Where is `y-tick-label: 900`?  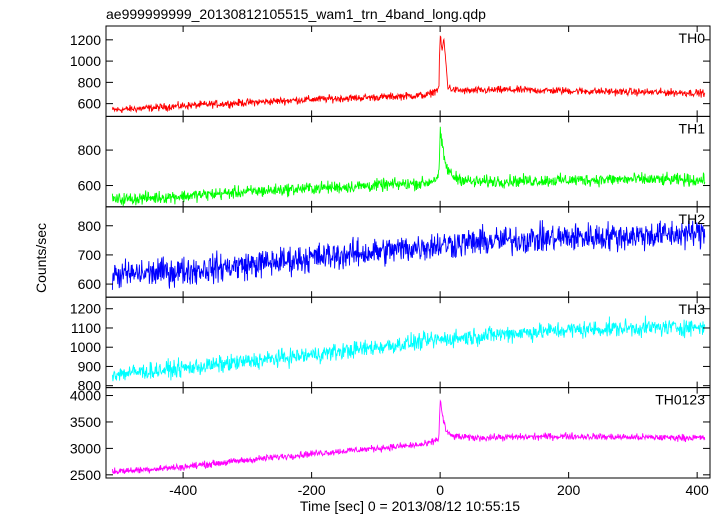
y-tick-label: 900 is located at coordinates (90, 366).